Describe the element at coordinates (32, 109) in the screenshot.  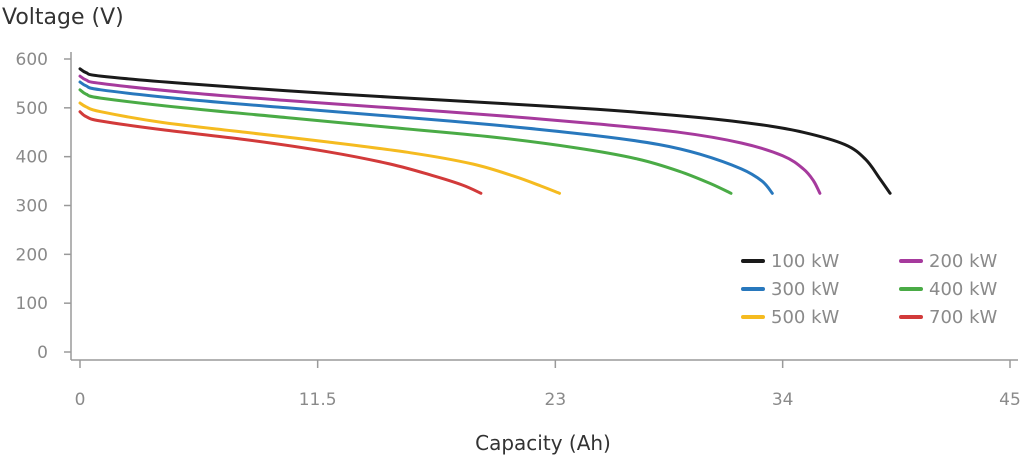
I see `y-tick-label: 500` at that location.